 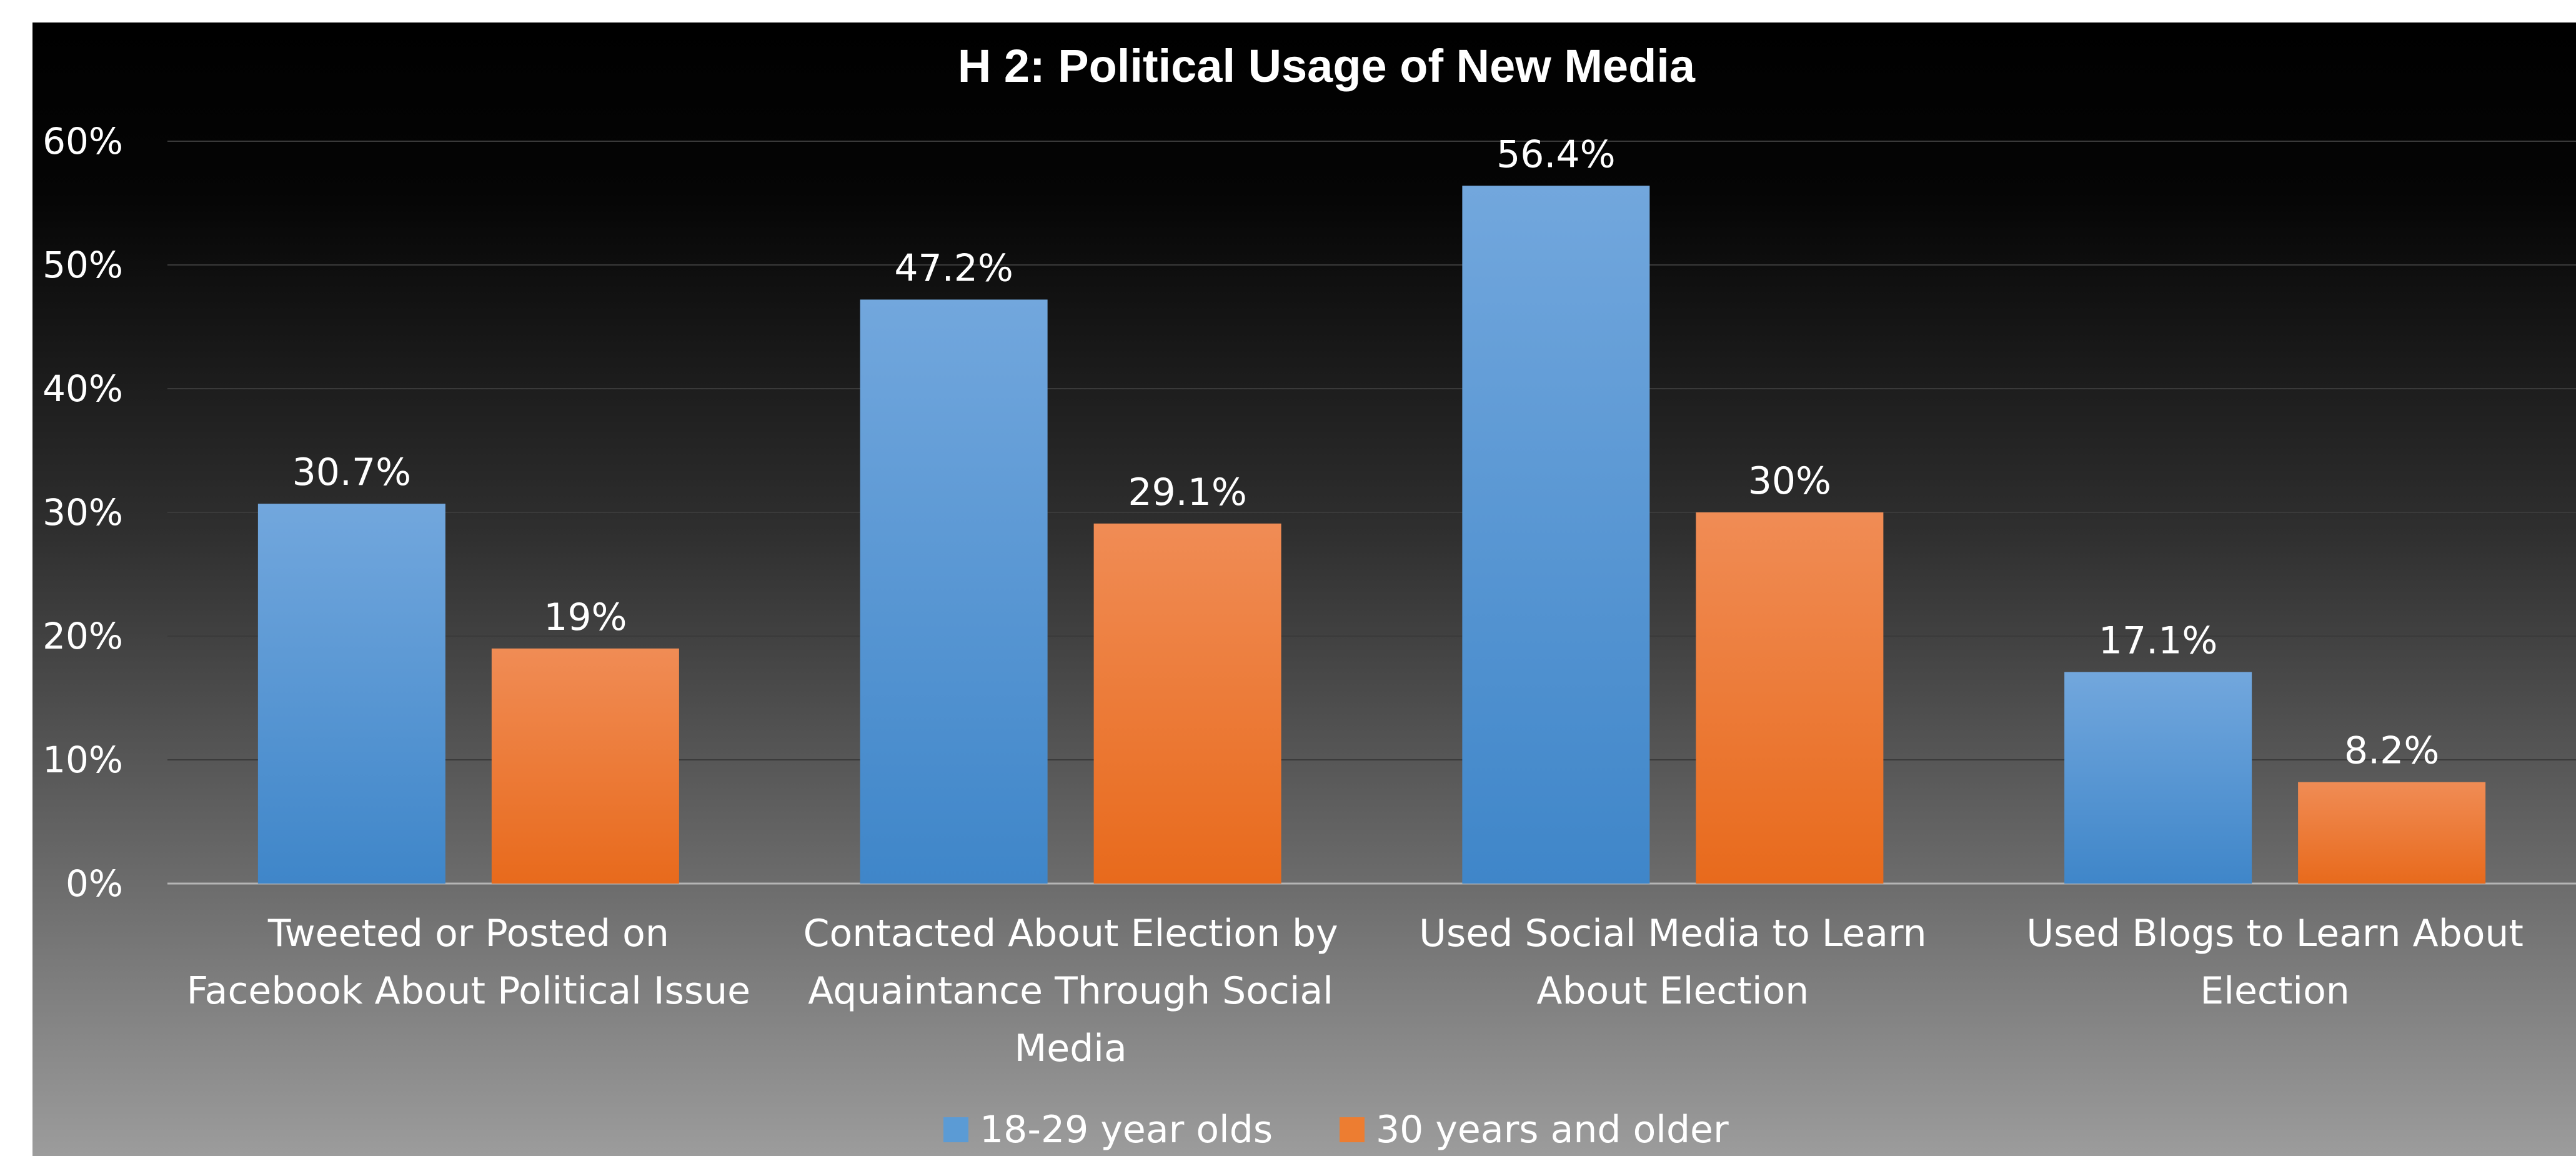 What do you see at coordinates (468, 991) in the screenshot?
I see `x-tick-label: Facebook About Political Issue` at bounding box center [468, 991].